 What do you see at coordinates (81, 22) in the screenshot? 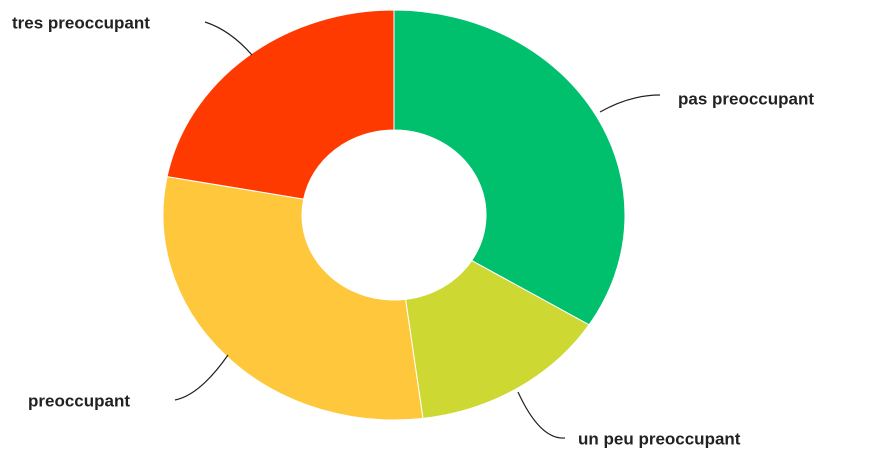
I see `slice-label: tres preoccupant` at bounding box center [81, 22].